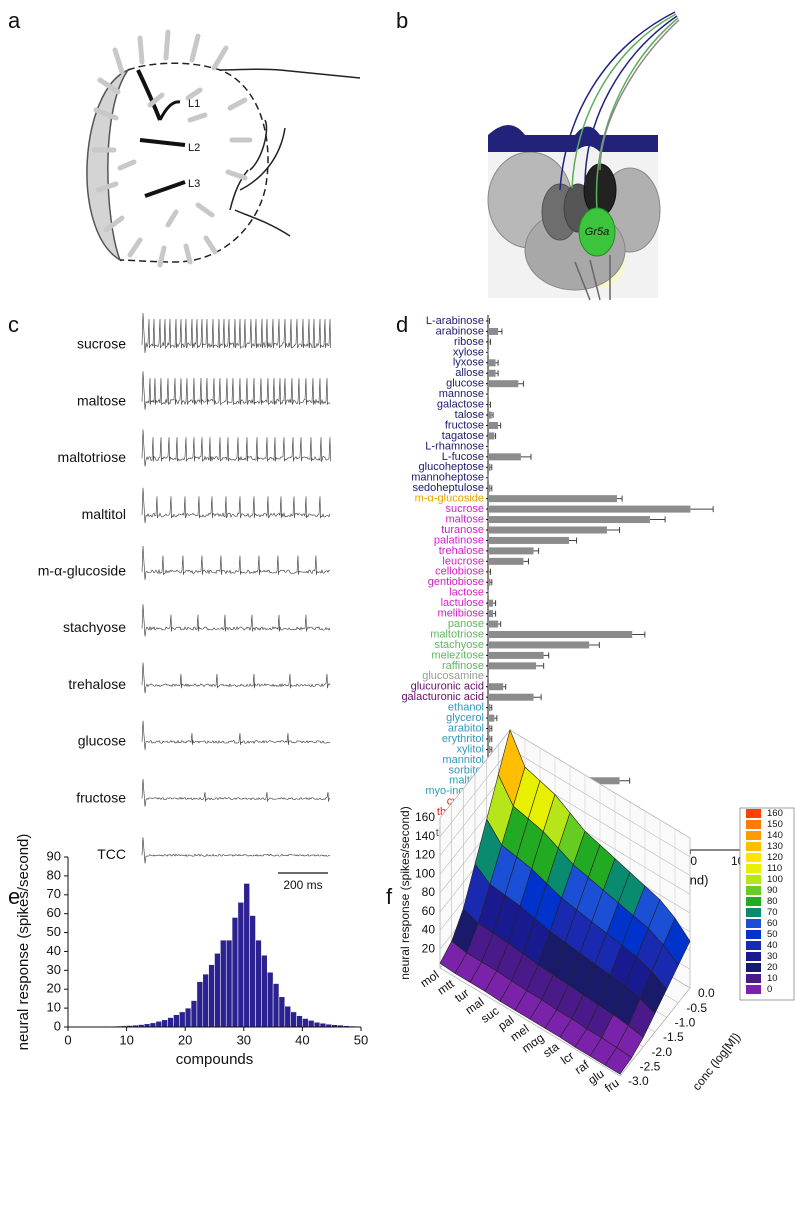 Image resolution: width=800 pixels, height=1228 pixels. I want to click on y-tick-label: ribose, so click(469, 342).